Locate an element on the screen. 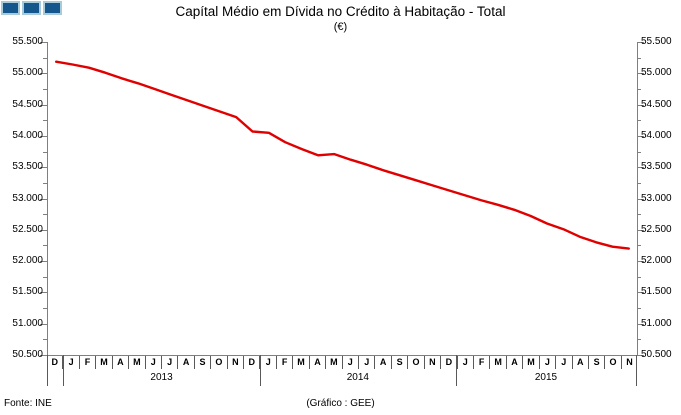  y-axis-label-right: 54.500 is located at coordinates (656, 104).